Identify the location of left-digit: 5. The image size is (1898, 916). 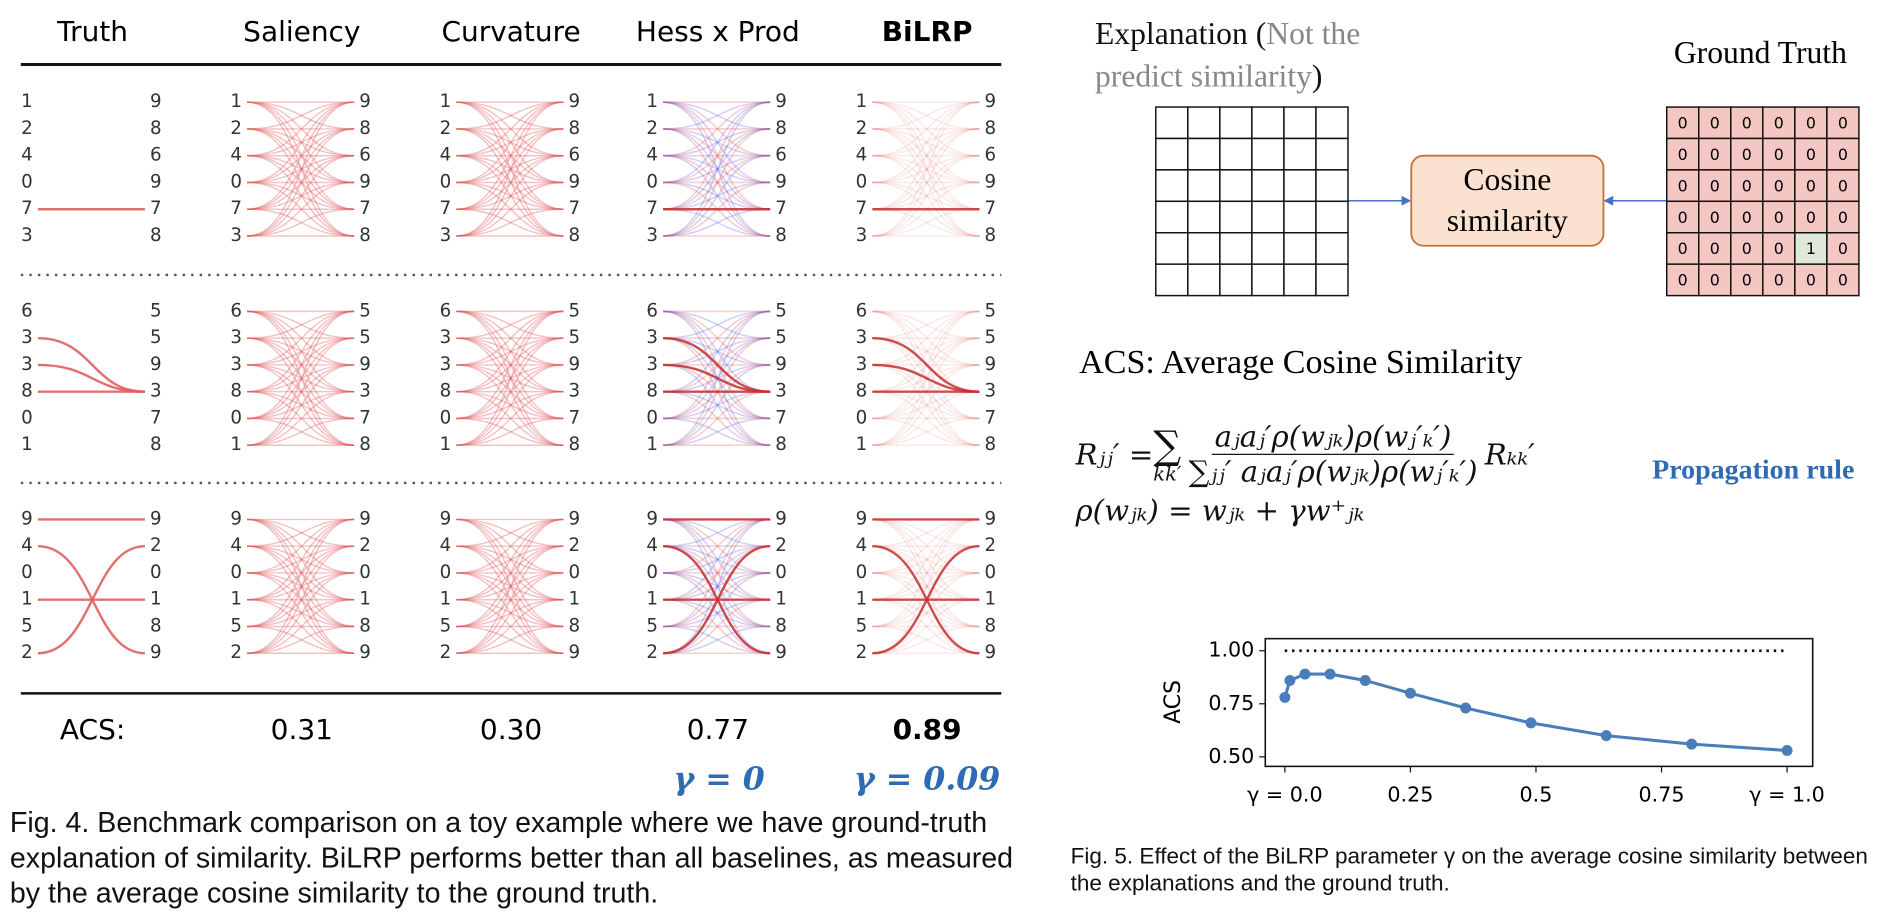
(446, 625).